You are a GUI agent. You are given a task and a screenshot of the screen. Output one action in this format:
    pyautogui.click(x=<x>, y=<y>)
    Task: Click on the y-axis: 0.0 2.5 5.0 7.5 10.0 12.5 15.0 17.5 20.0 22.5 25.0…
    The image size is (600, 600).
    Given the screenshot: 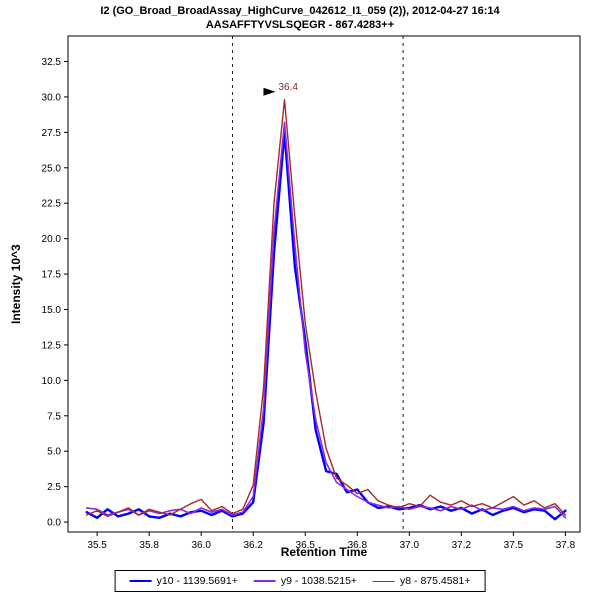 What is the action you would take?
    pyautogui.click(x=55, y=293)
    